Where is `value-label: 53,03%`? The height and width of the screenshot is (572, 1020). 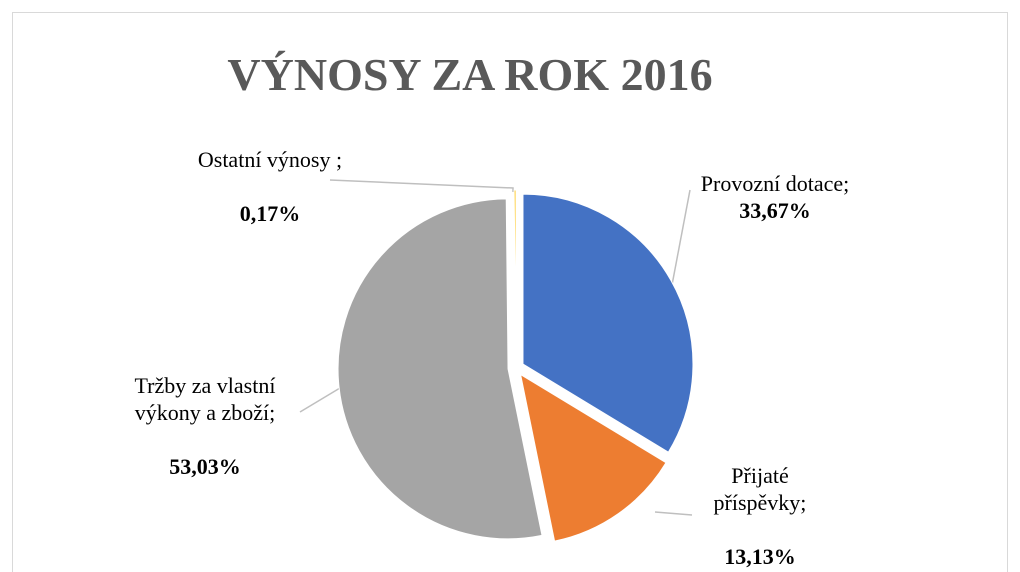 value-label: 53,03% is located at coordinates (205, 466).